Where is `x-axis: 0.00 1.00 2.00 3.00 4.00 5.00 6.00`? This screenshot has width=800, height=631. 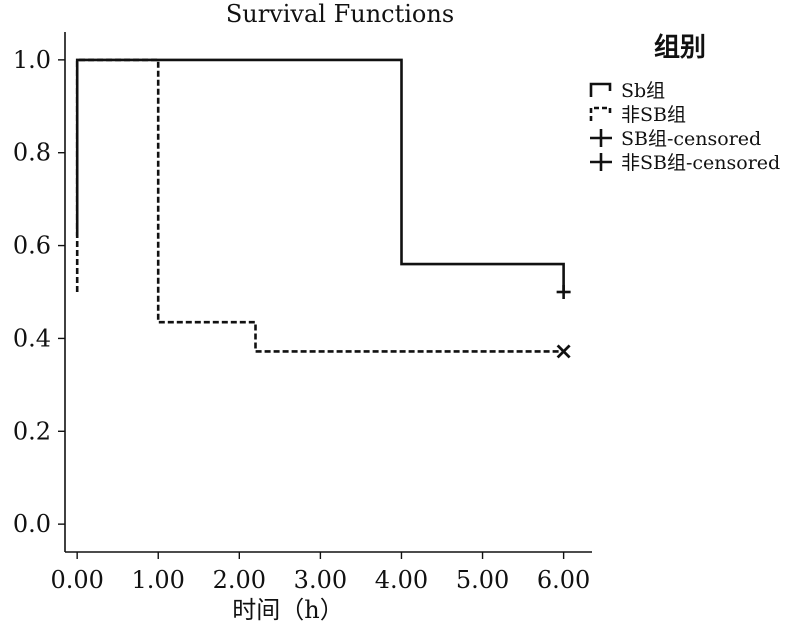 x-axis: 0.00 1.00 2.00 3.00 4.00 5.00 6.00 is located at coordinates (321, 572).